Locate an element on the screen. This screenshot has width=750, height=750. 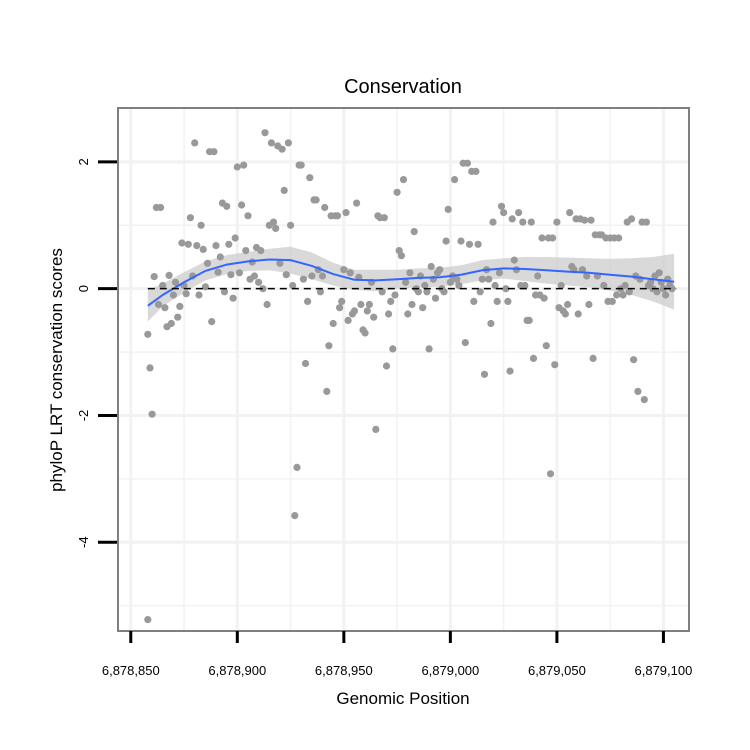
smooth-line-group is located at coordinates (411, 282).